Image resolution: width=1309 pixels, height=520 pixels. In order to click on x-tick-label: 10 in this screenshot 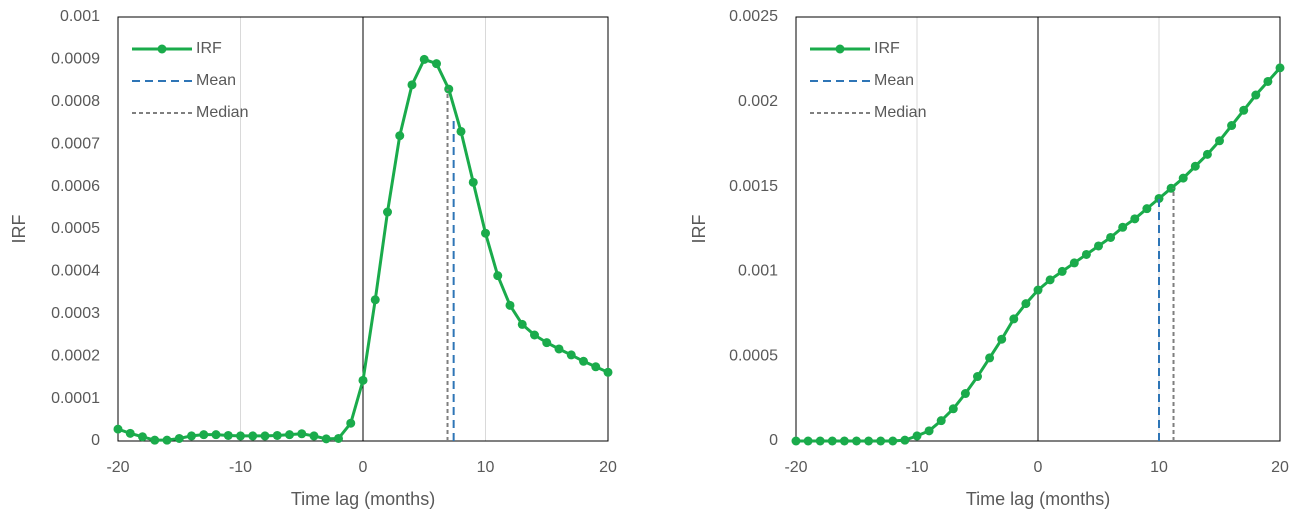, I will do `click(486, 467)`.